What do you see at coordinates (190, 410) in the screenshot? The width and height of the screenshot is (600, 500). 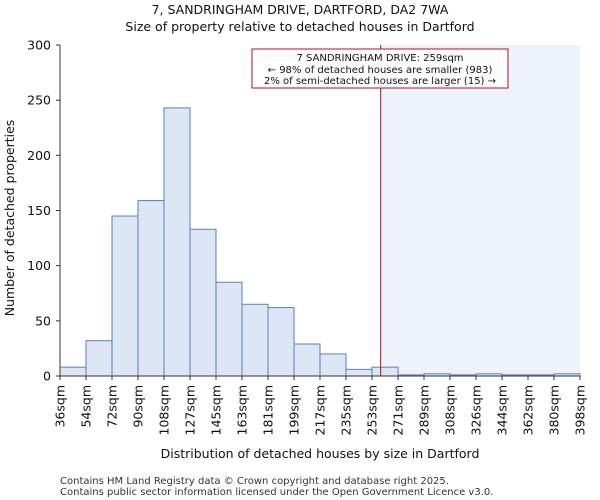 I see `x-tick-label: 127sqm` at bounding box center [190, 410].